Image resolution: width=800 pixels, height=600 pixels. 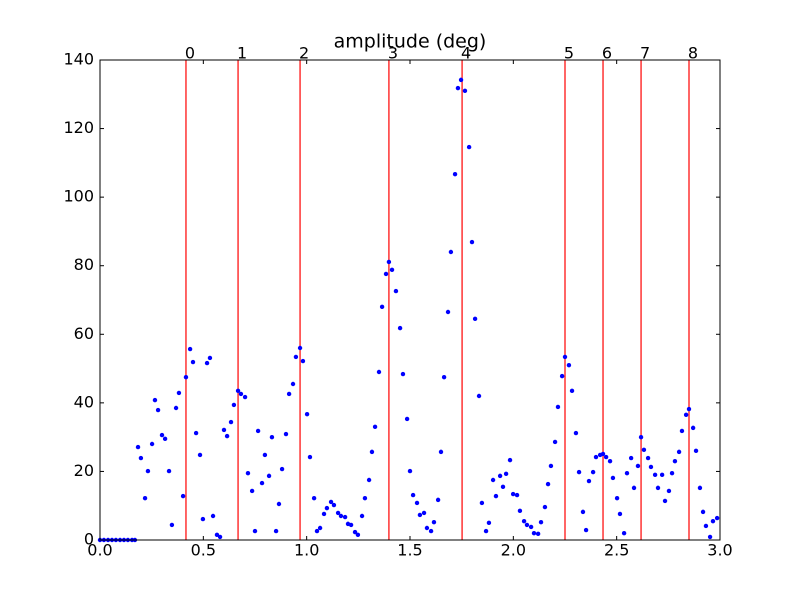 I want to click on reference-label: 3, so click(x=393, y=53).